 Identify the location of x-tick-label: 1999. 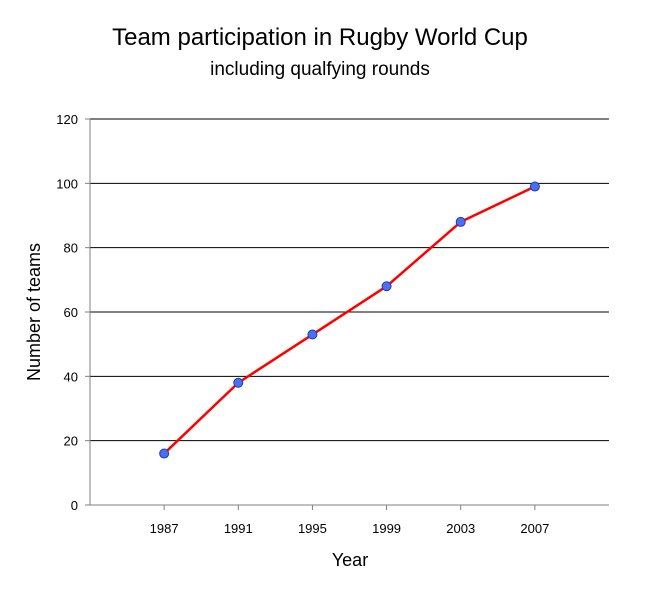
(386, 528).